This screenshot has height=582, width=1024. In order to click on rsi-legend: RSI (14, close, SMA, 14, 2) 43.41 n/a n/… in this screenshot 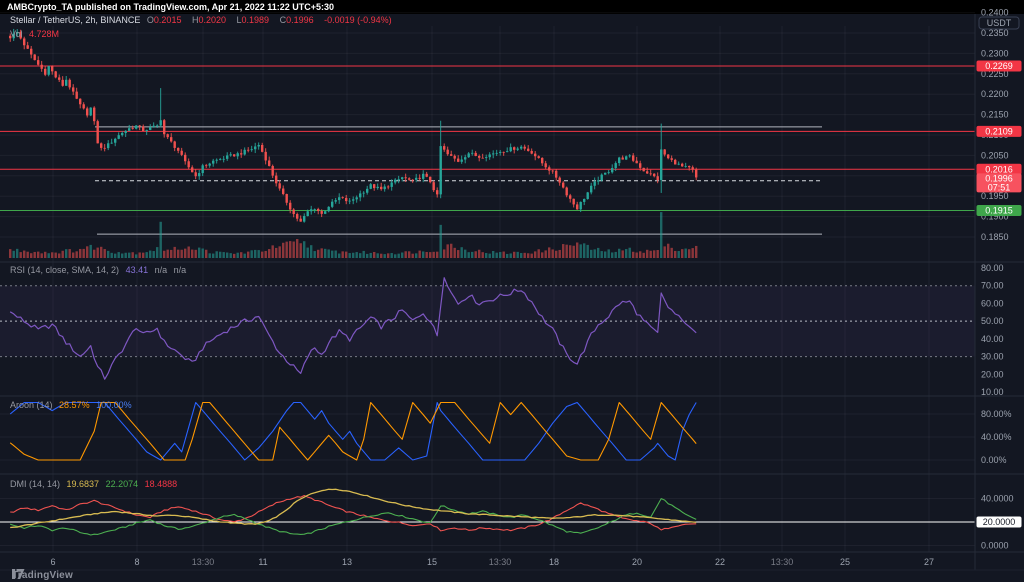, I will do `click(100, 270)`.